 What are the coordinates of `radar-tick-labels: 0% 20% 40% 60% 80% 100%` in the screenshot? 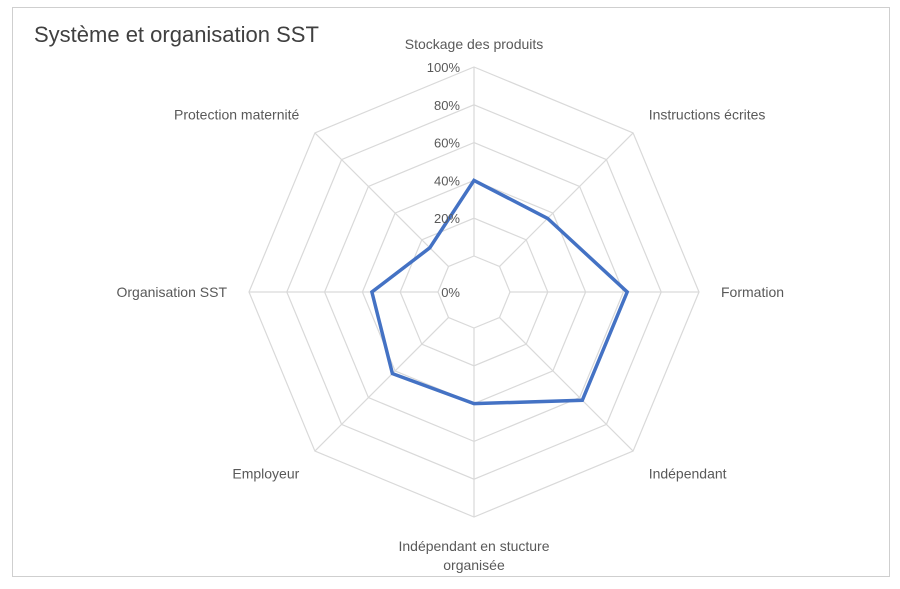 It's located at (444, 180).